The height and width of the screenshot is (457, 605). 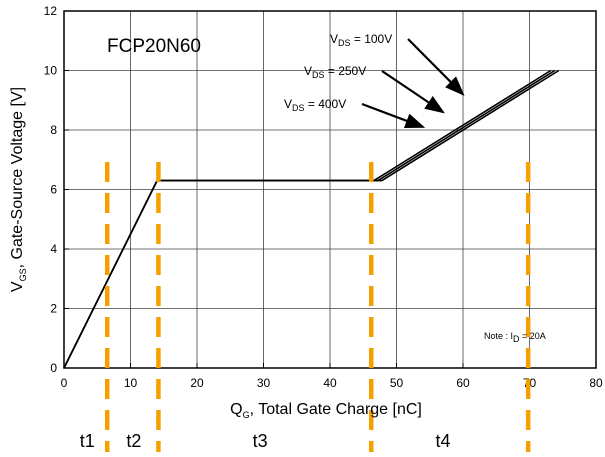 I want to click on x-tick-label: 40, so click(x=330, y=383).